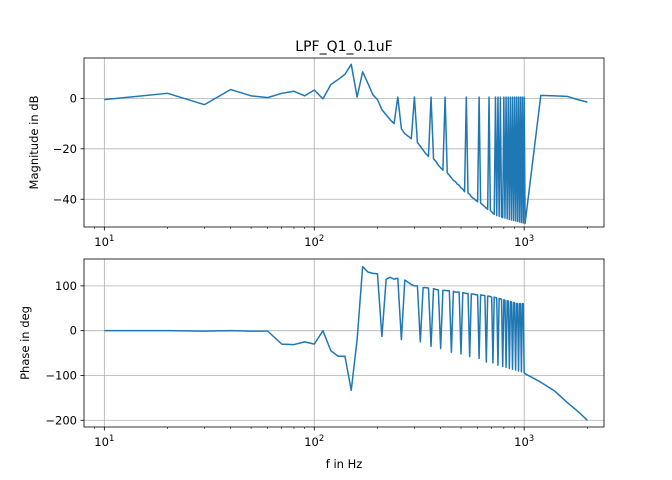 The width and height of the screenshot is (672, 480). Describe the element at coordinates (73, 331) in the screenshot. I see `phase-y-tick-label: 0` at that location.